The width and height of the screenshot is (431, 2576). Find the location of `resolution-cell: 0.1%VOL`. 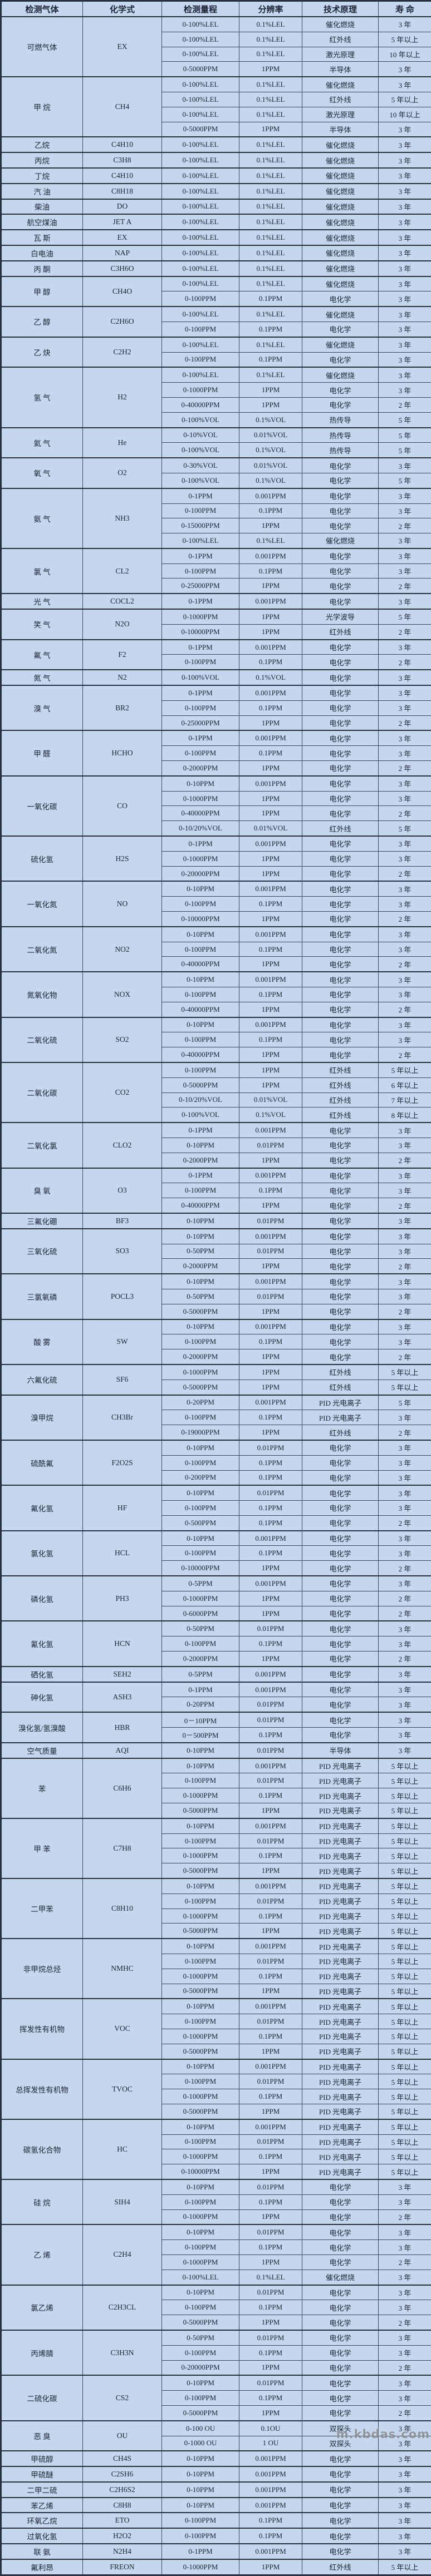

resolution-cell: 0.1%VOL is located at coordinates (270, 480).